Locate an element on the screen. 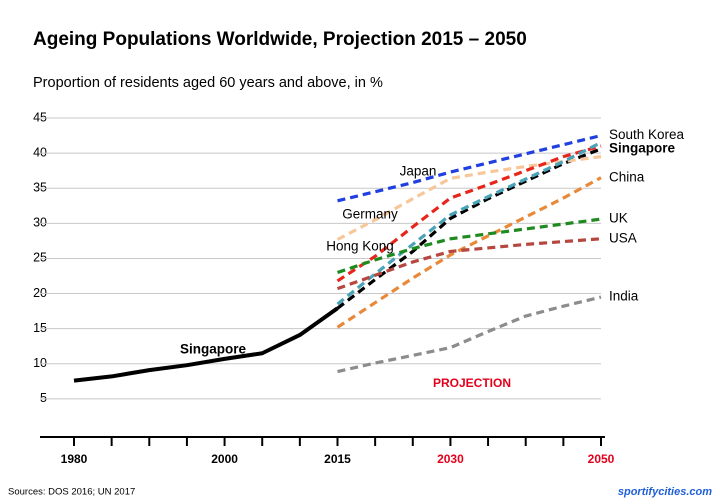 The width and height of the screenshot is (720, 504). series-label: UK is located at coordinates (618, 218).